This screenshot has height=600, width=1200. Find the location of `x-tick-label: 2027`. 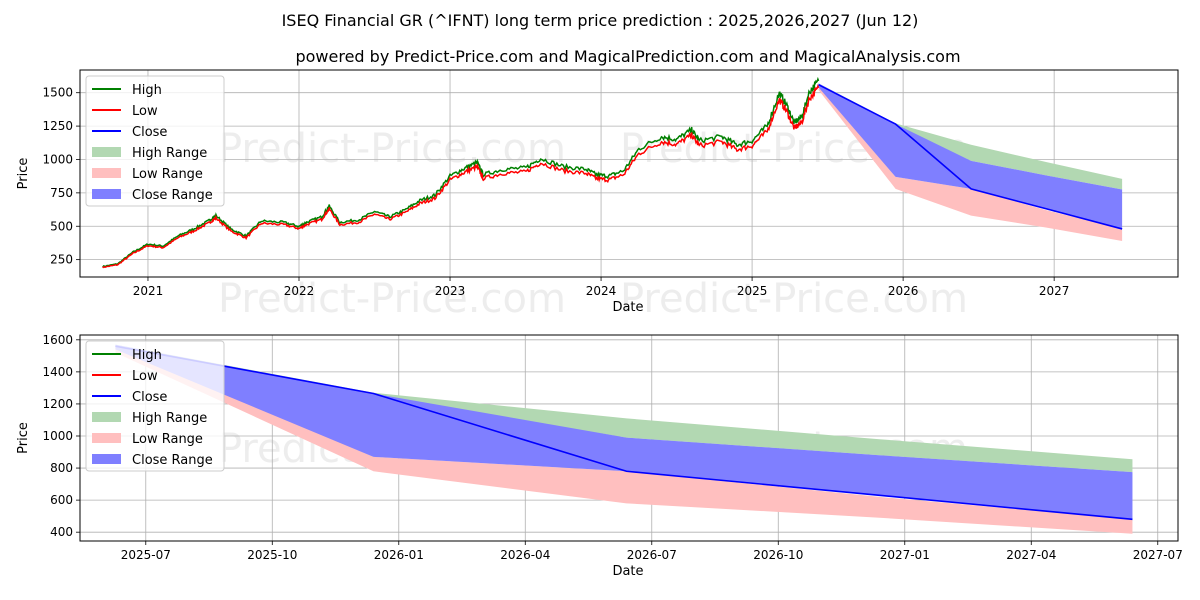

x-tick-label: 2027 is located at coordinates (1054, 291).